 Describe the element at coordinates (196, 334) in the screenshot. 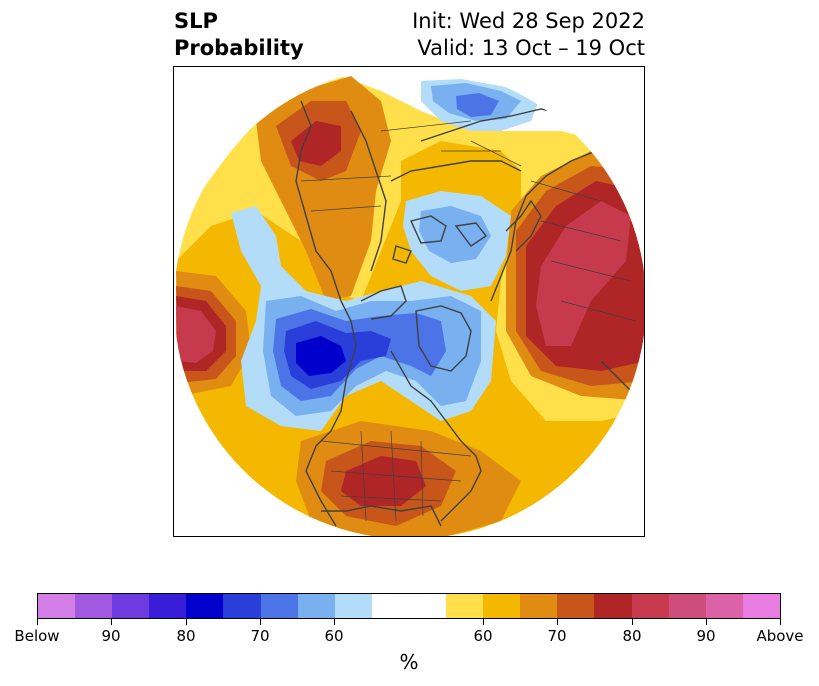

I see `crimson-west` at that location.